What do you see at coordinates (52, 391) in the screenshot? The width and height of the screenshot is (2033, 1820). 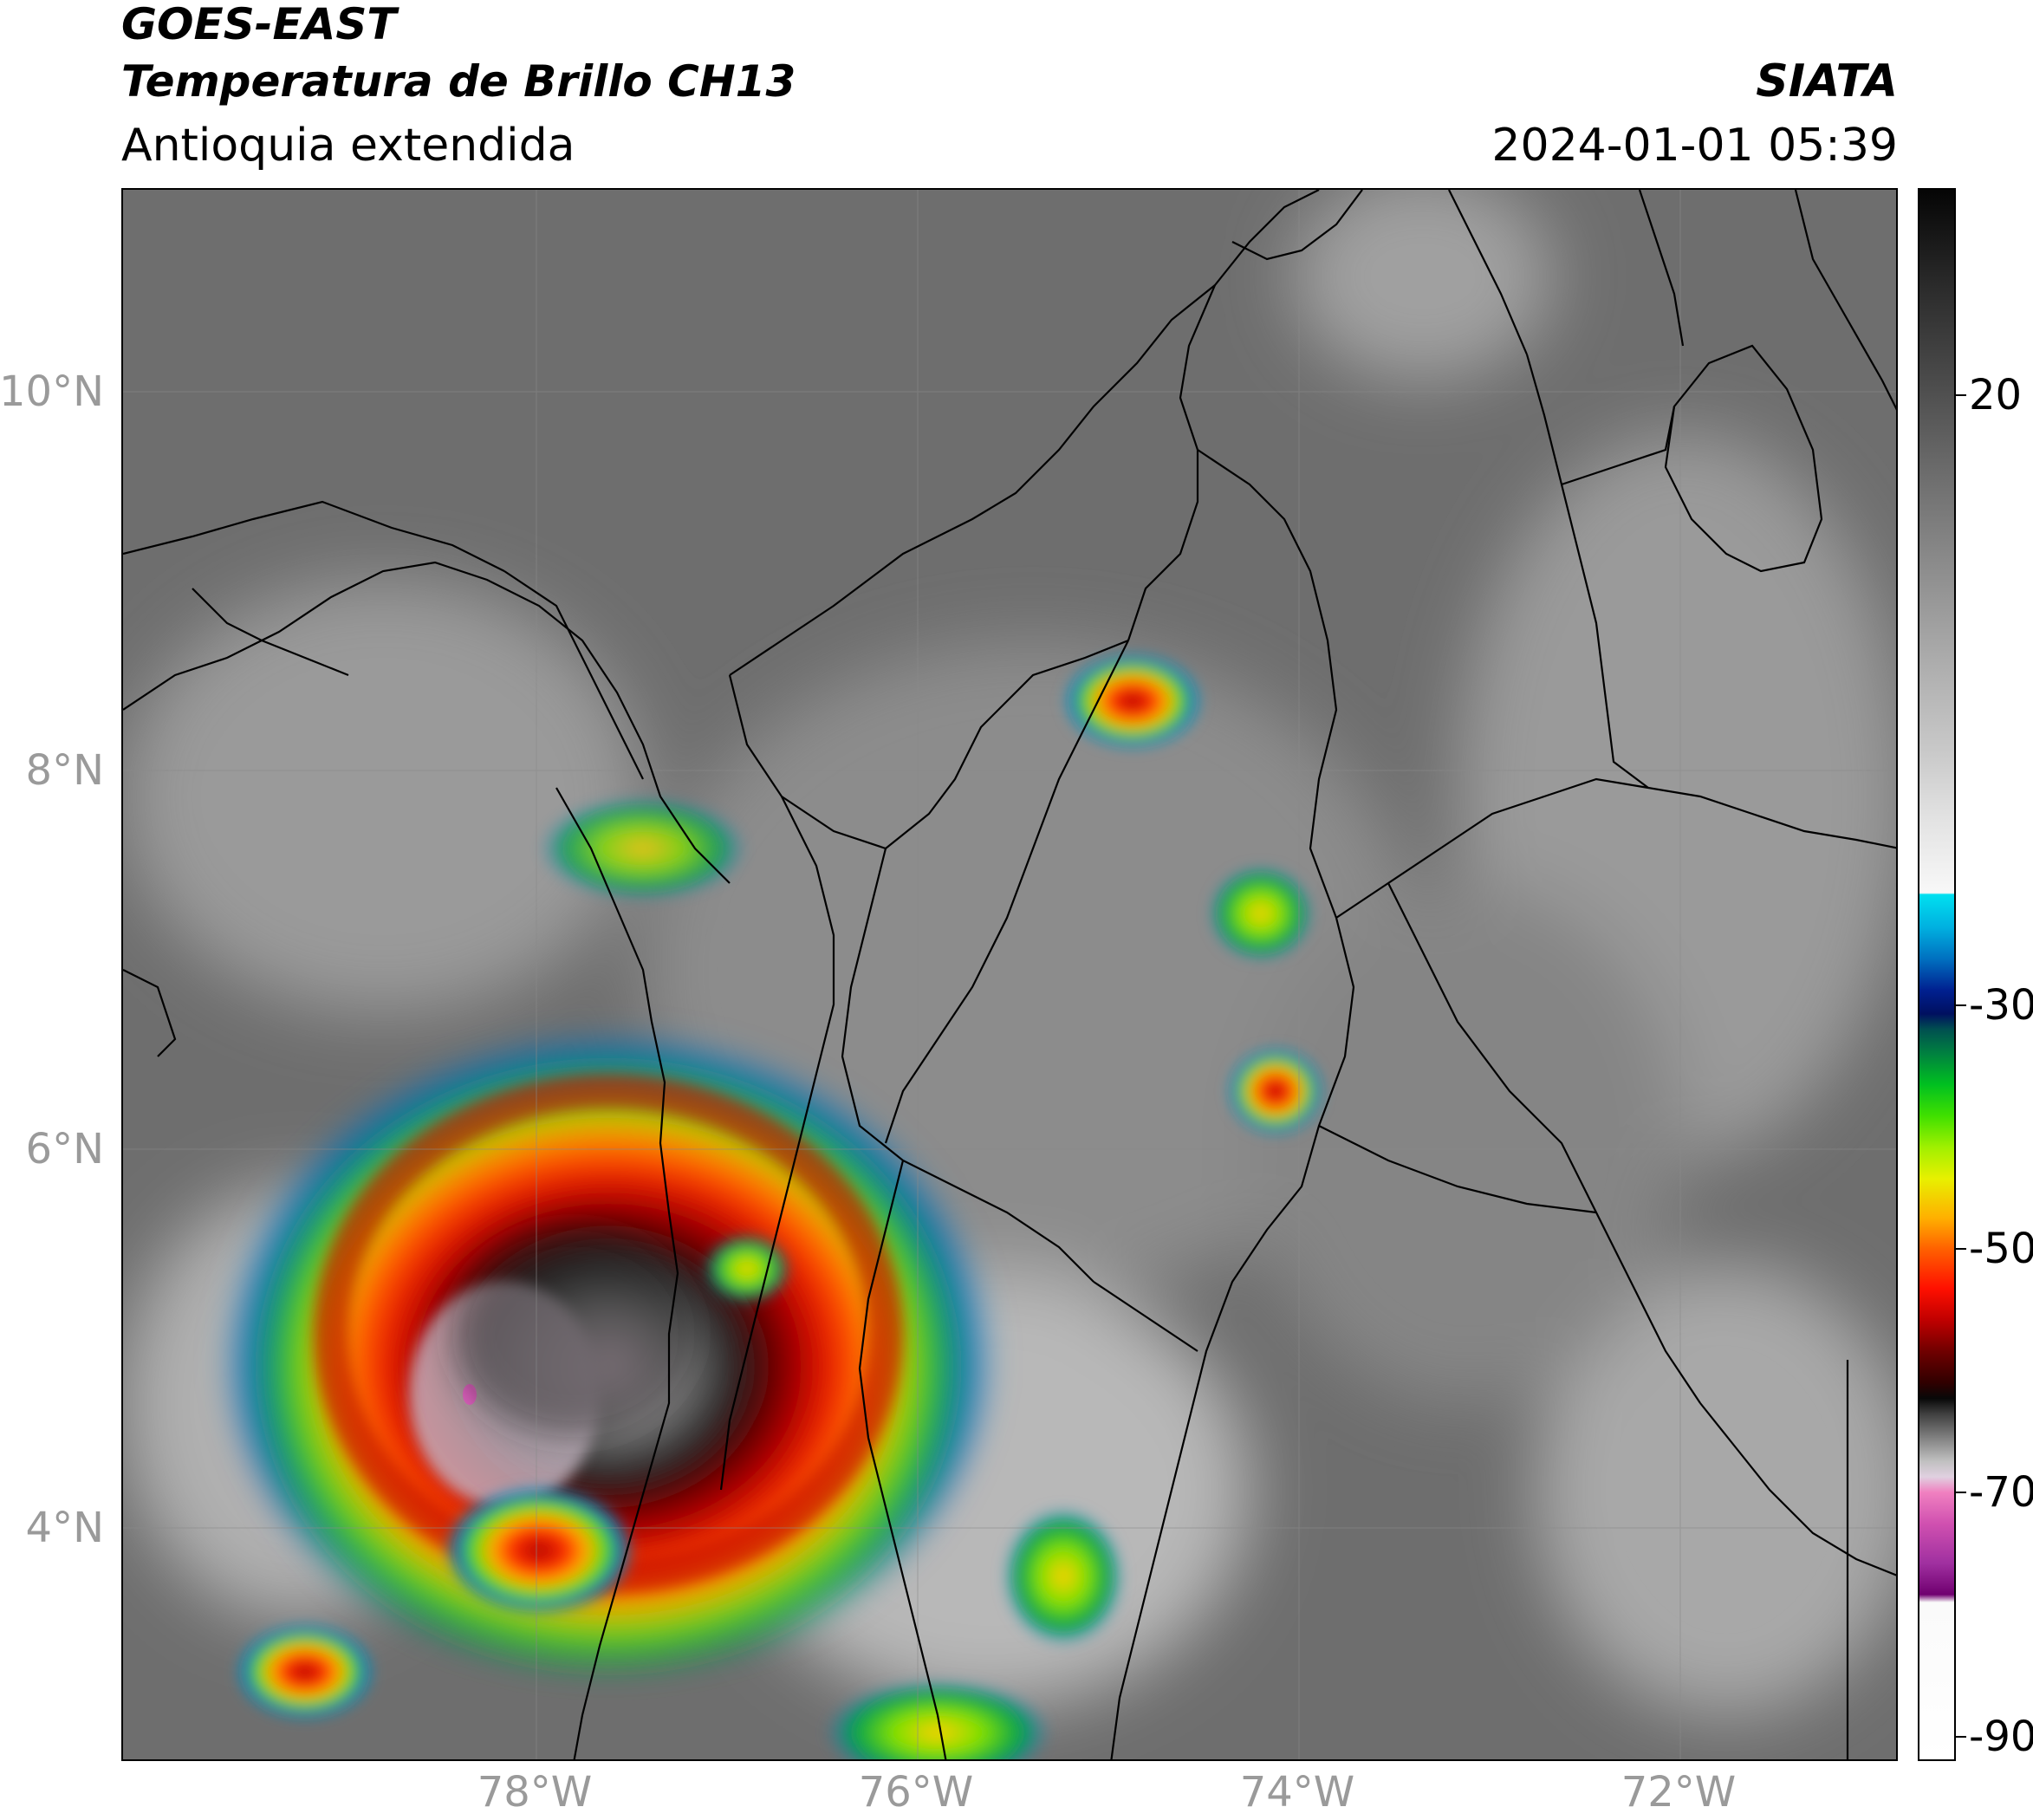 I see `lat-label-10n: 10°N` at bounding box center [52, 391].